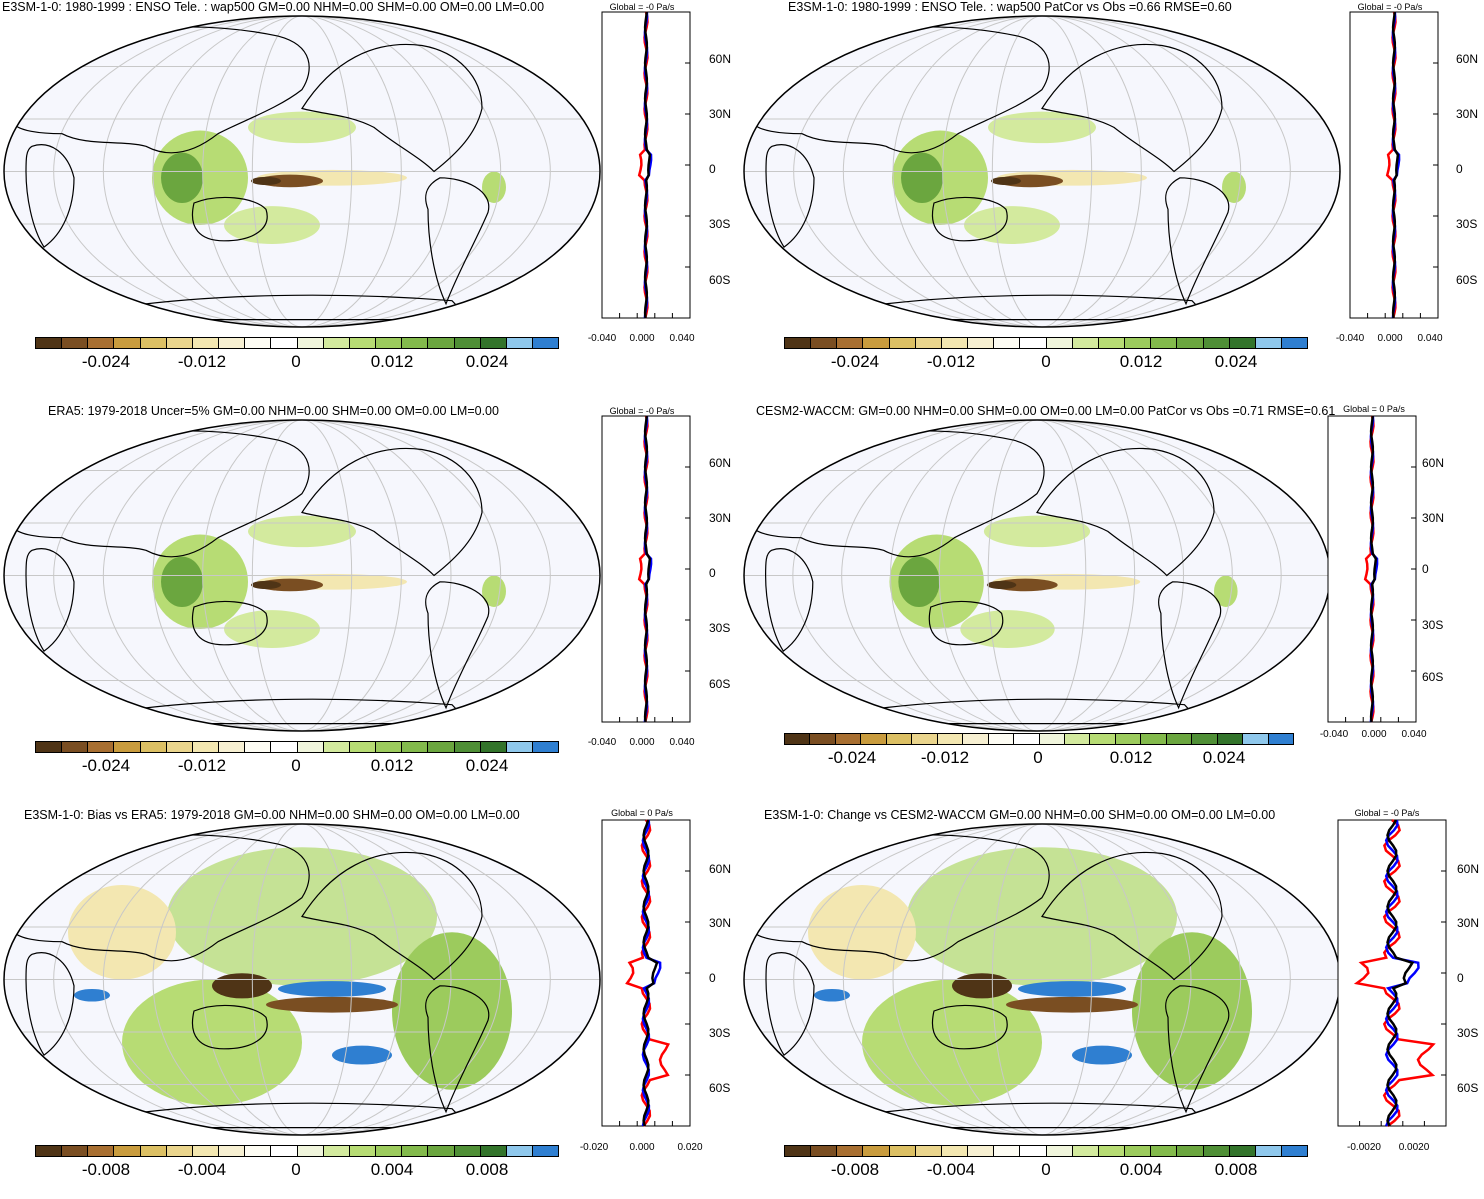 This screenshot has height=1199, width=1484. Describe the element at coordinates (682, 742) in the screenshot. I see `x-tick-label: 0.040` at that location.